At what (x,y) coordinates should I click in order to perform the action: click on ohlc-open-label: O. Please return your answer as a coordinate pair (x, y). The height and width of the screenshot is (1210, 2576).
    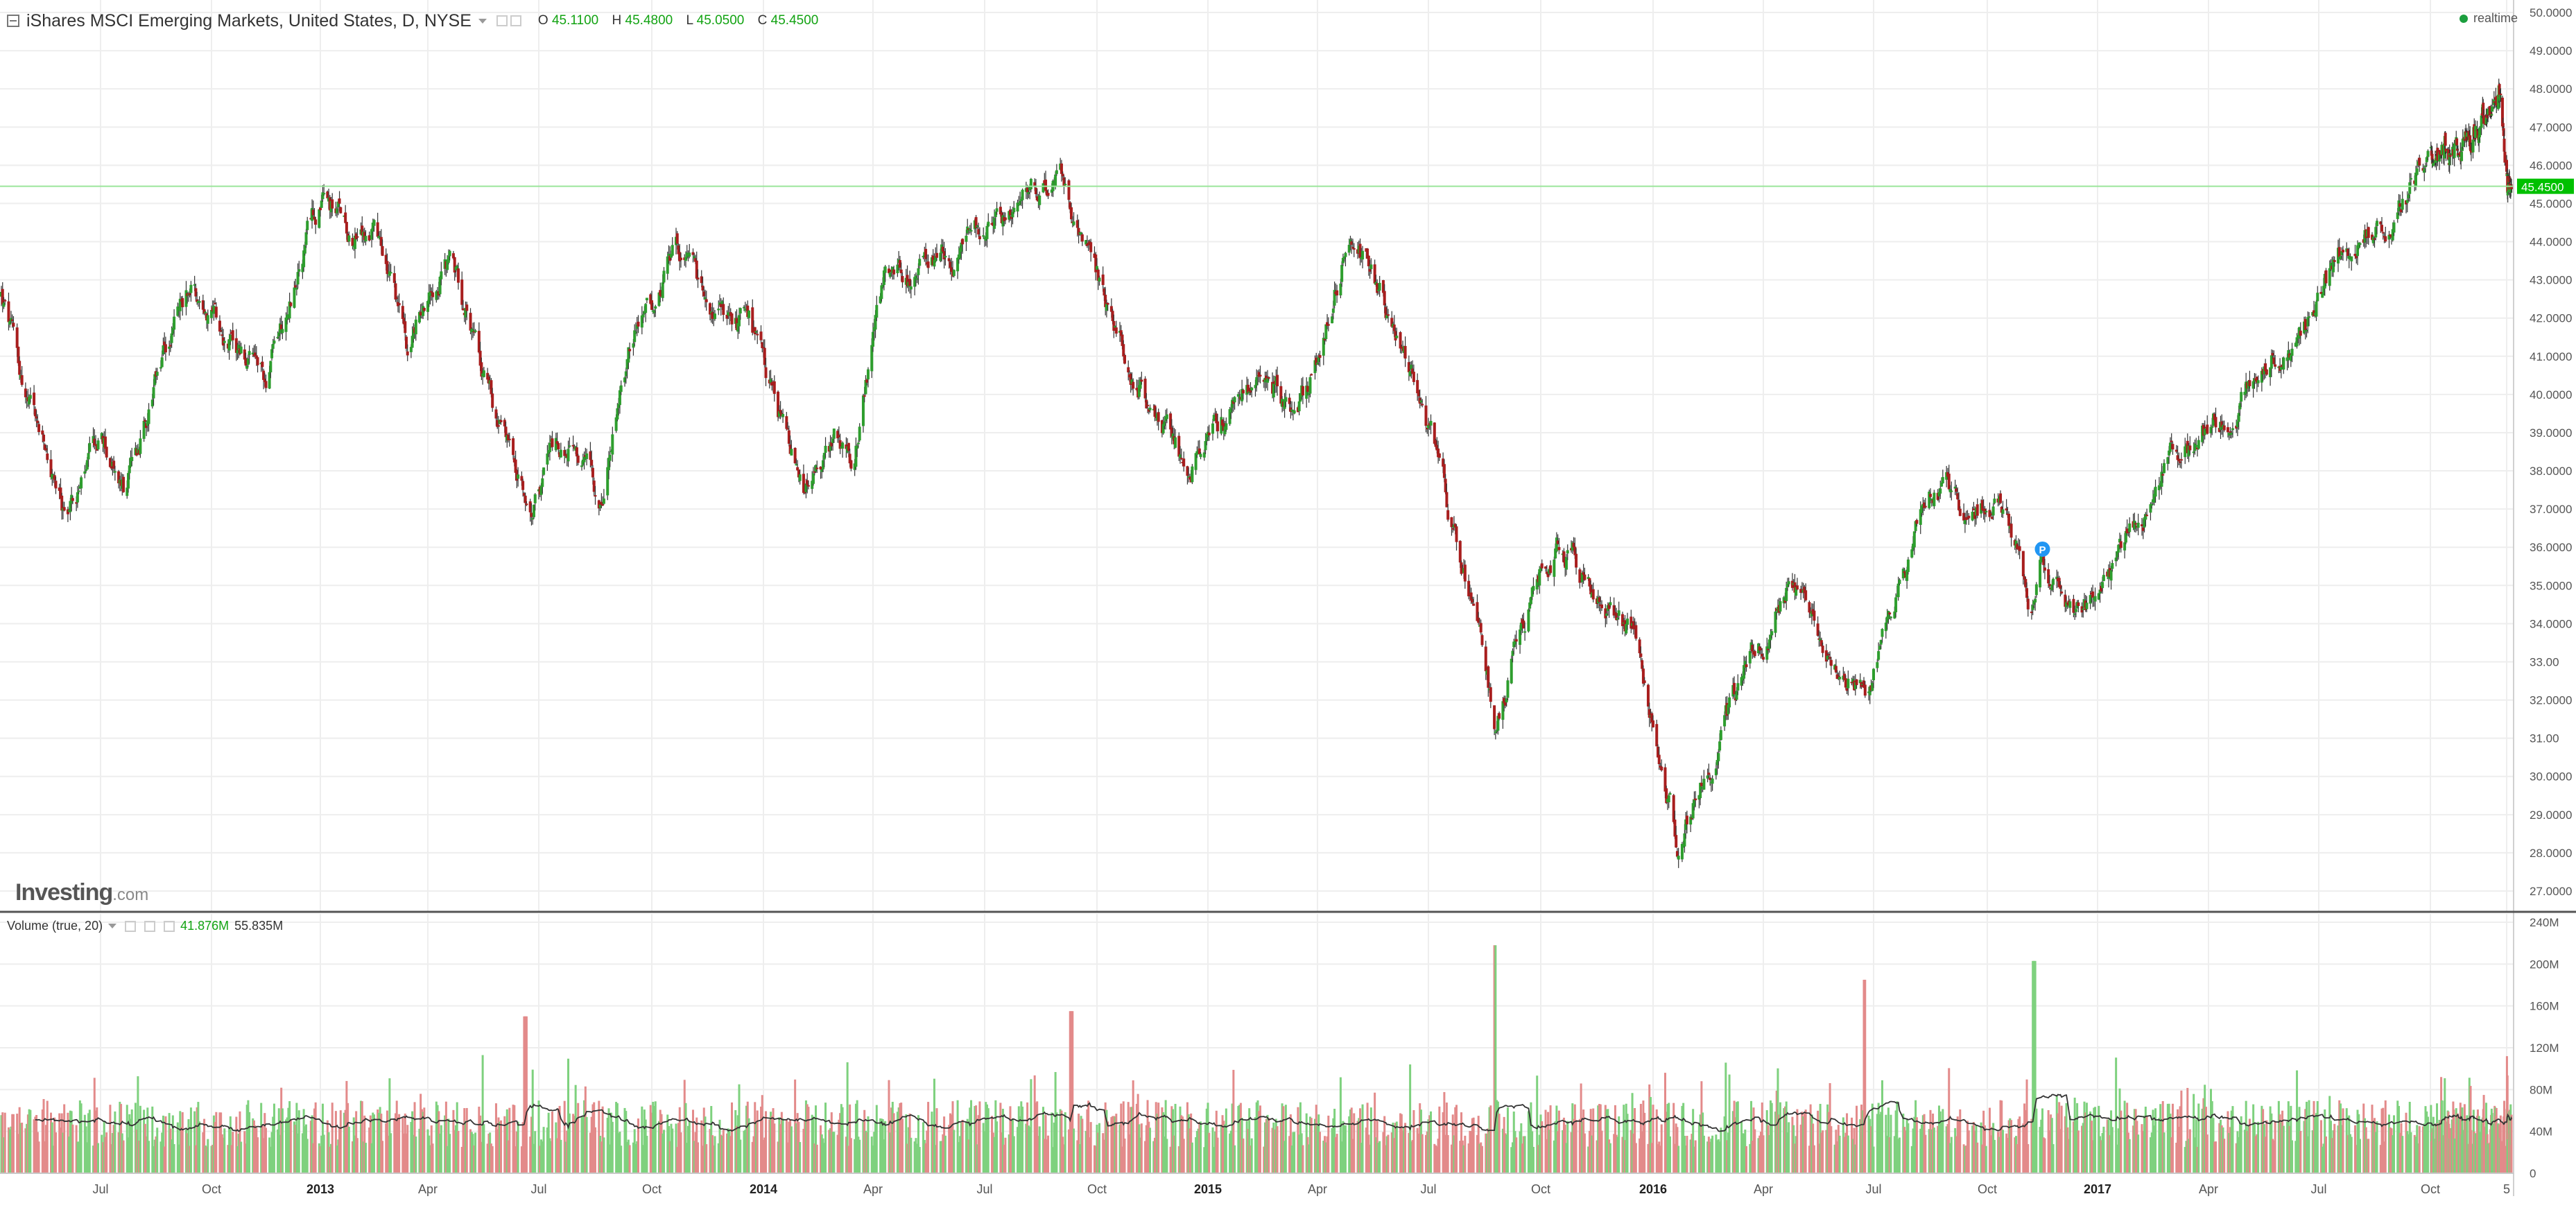
    Looking at the image, I should click on (542, 20).